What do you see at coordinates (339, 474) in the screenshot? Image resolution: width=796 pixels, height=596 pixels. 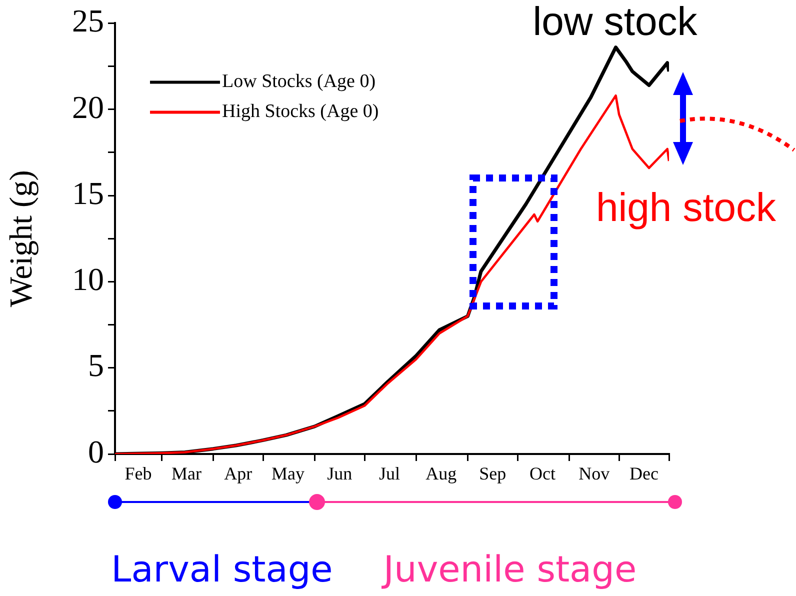 I see `x-tick-label: Jun` at bounding box center [339, 474].